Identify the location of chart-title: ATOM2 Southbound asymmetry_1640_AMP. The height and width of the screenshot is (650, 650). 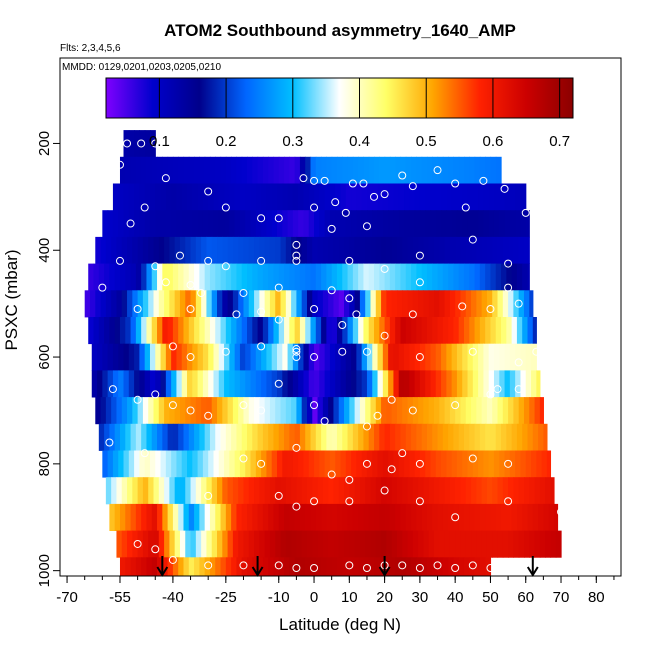
(340, 30).